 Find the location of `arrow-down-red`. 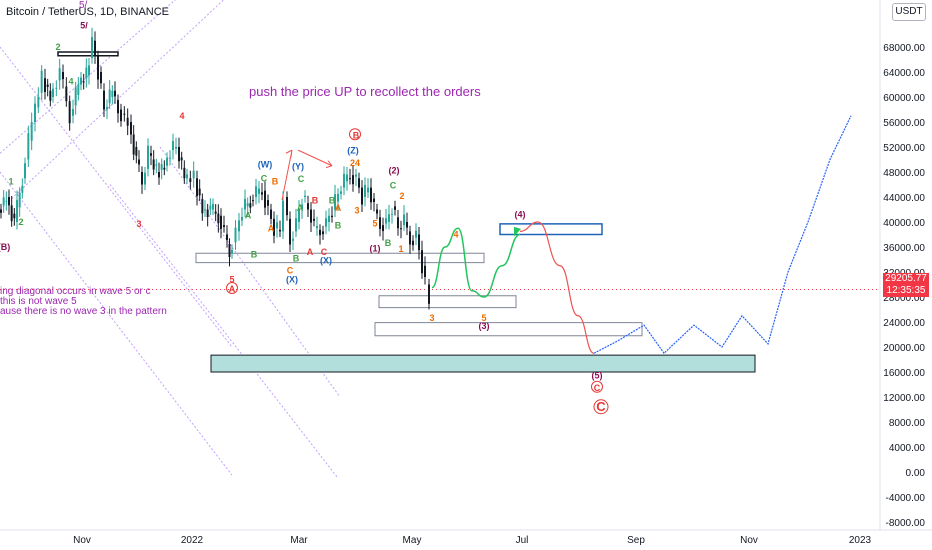

arrow-down-red is located at coordinates (315, 159).